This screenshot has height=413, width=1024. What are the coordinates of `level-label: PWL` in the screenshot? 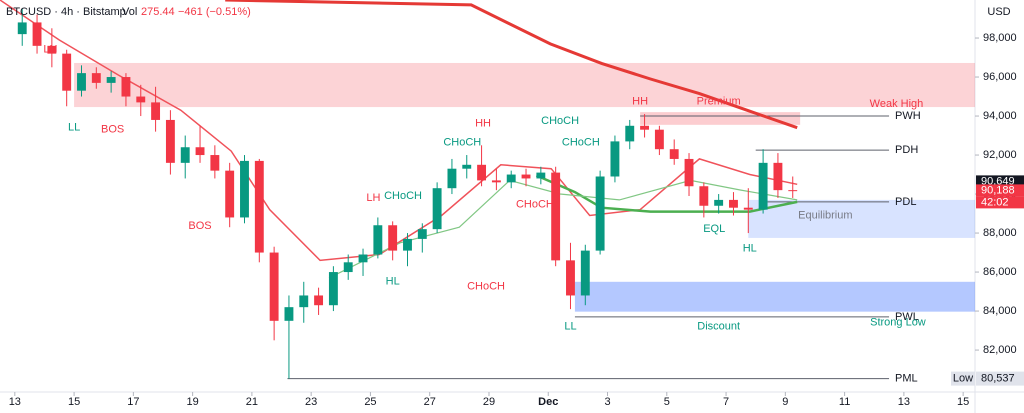 It's located at (907, 317).